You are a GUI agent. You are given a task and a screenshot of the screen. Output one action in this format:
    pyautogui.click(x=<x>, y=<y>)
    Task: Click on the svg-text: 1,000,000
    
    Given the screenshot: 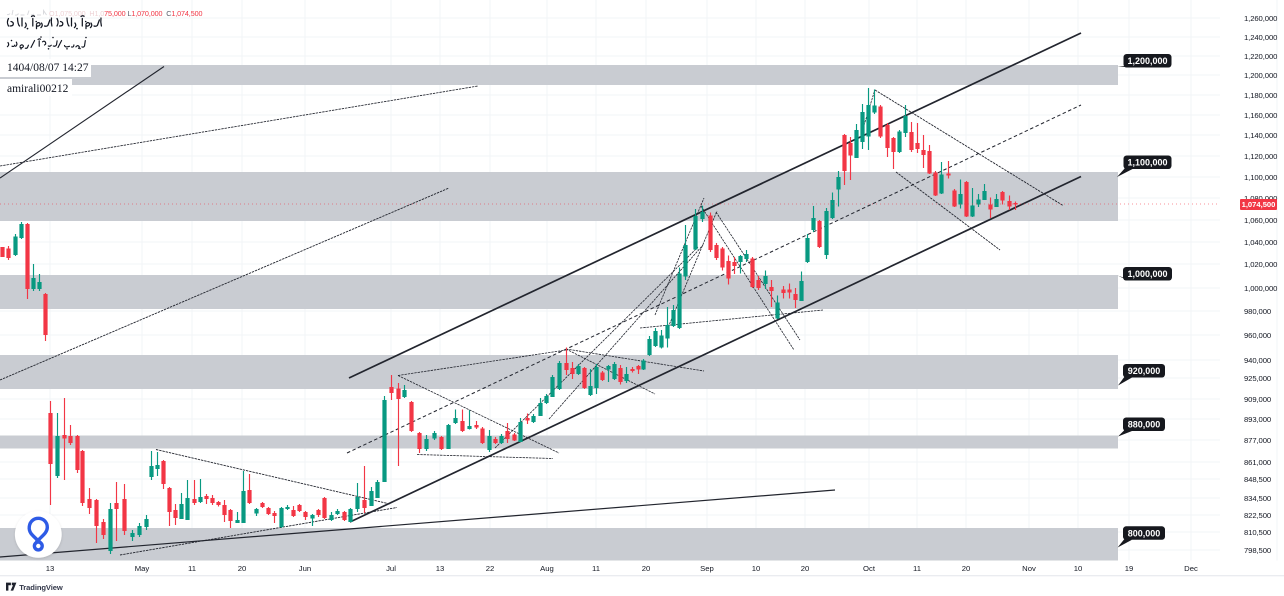 What is the action you would take?
    pyautogui.click(x=1147, y=274)
    